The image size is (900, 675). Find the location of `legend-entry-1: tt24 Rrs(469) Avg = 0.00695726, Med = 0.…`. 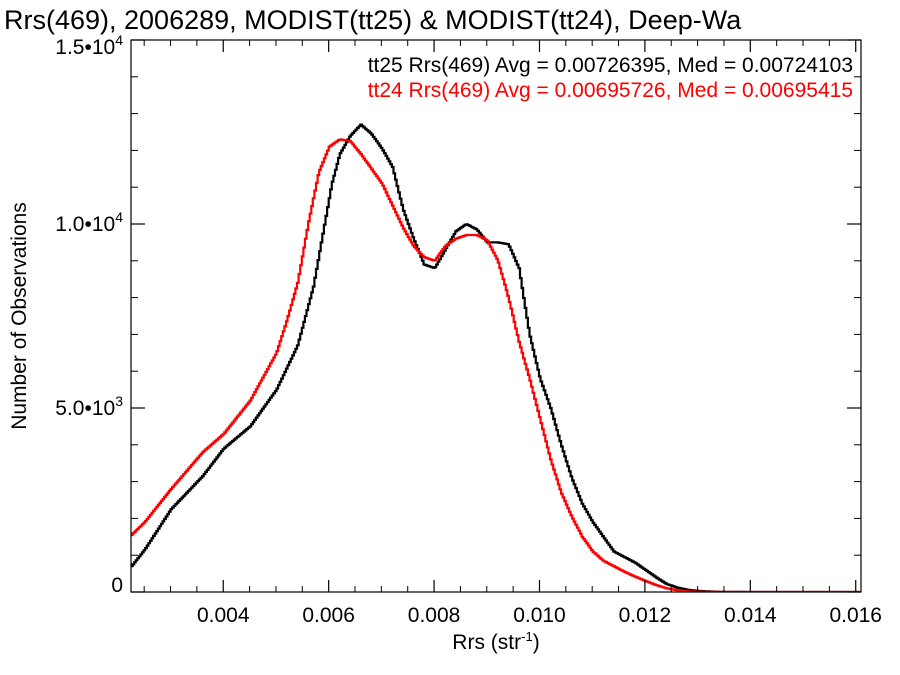

legend-entry-1: tt24 Rrs(469) Avg = 0.00695726, Med = 0.… is located at coordinates (610, 90).